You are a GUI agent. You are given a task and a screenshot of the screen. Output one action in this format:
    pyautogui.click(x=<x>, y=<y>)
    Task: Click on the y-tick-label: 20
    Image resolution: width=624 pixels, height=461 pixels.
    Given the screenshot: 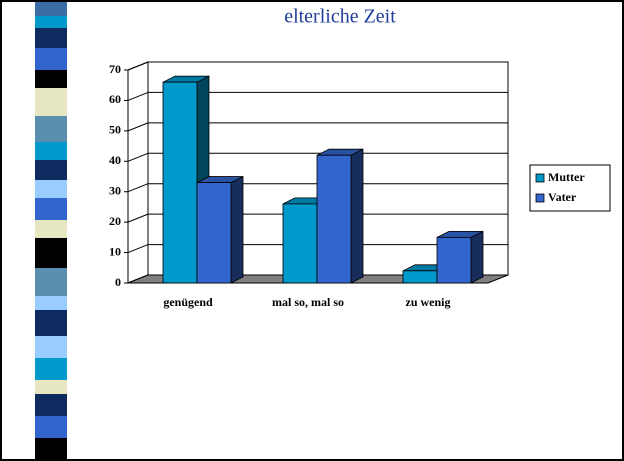 What is the action you would take?
    pyautogui.click(x=115, y=221)
    